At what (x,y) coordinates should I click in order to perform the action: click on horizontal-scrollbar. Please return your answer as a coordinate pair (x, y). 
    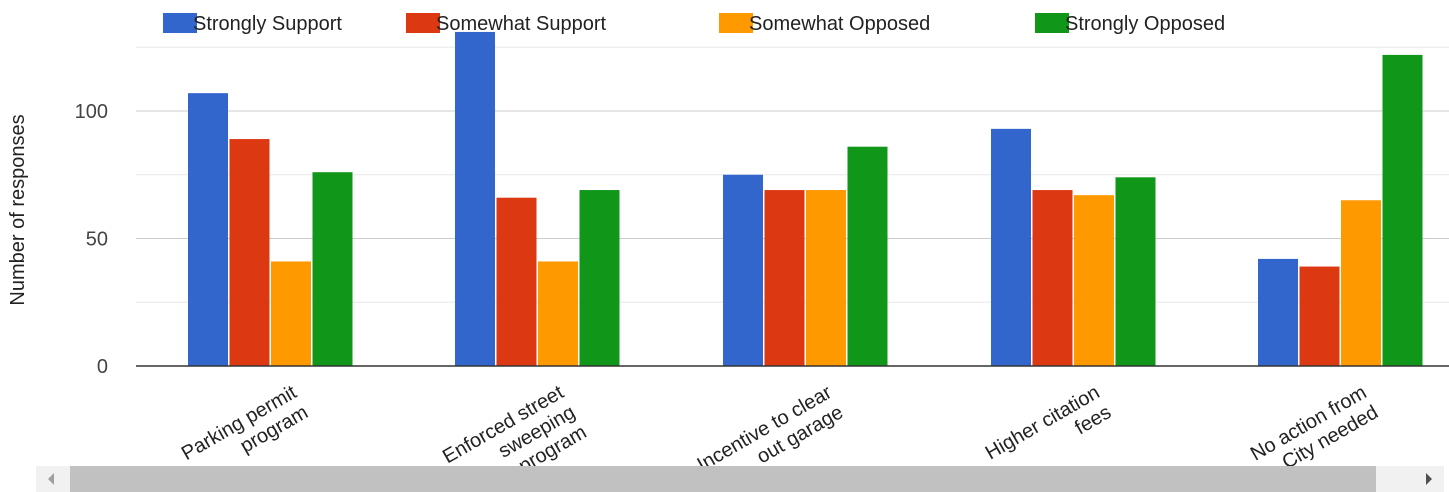
    Looking at the image, I should click on (740, 479).